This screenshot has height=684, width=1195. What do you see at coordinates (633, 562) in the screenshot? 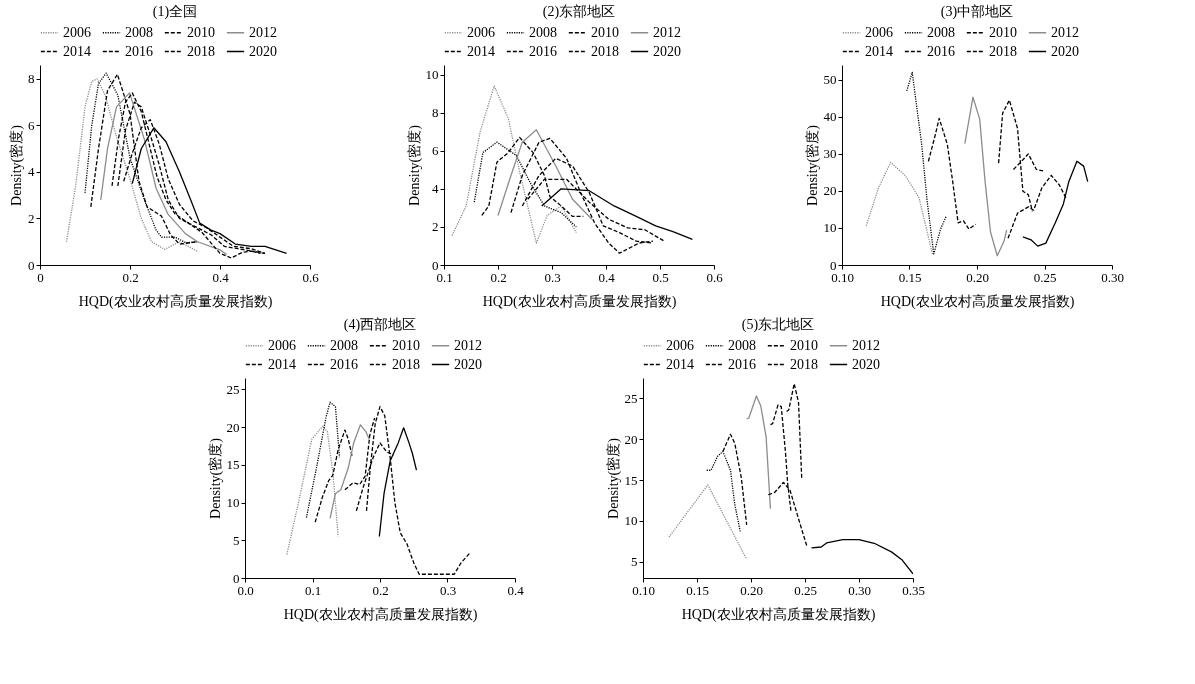
I see `y-tick-label: 5` at bounding box center [633, 562].